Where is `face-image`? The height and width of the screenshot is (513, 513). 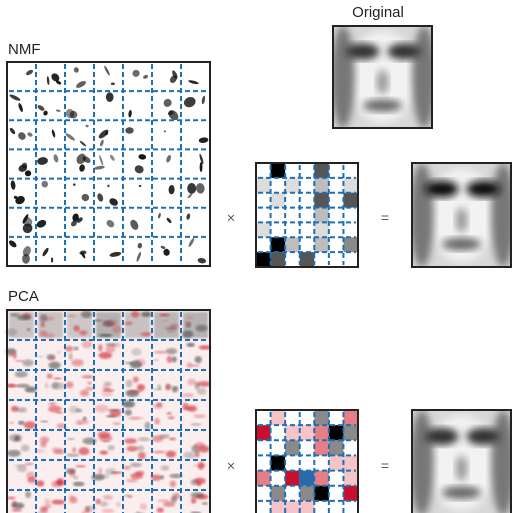
face-image is located at coordinates (461, 461).